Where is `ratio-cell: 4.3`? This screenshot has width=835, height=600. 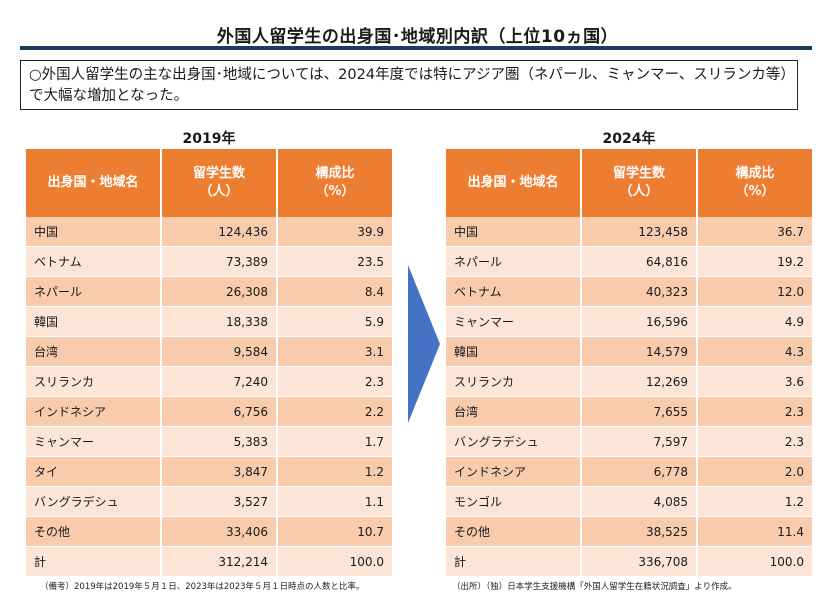 ratio-cell: 4.3 is located at coordinates (754, 351).